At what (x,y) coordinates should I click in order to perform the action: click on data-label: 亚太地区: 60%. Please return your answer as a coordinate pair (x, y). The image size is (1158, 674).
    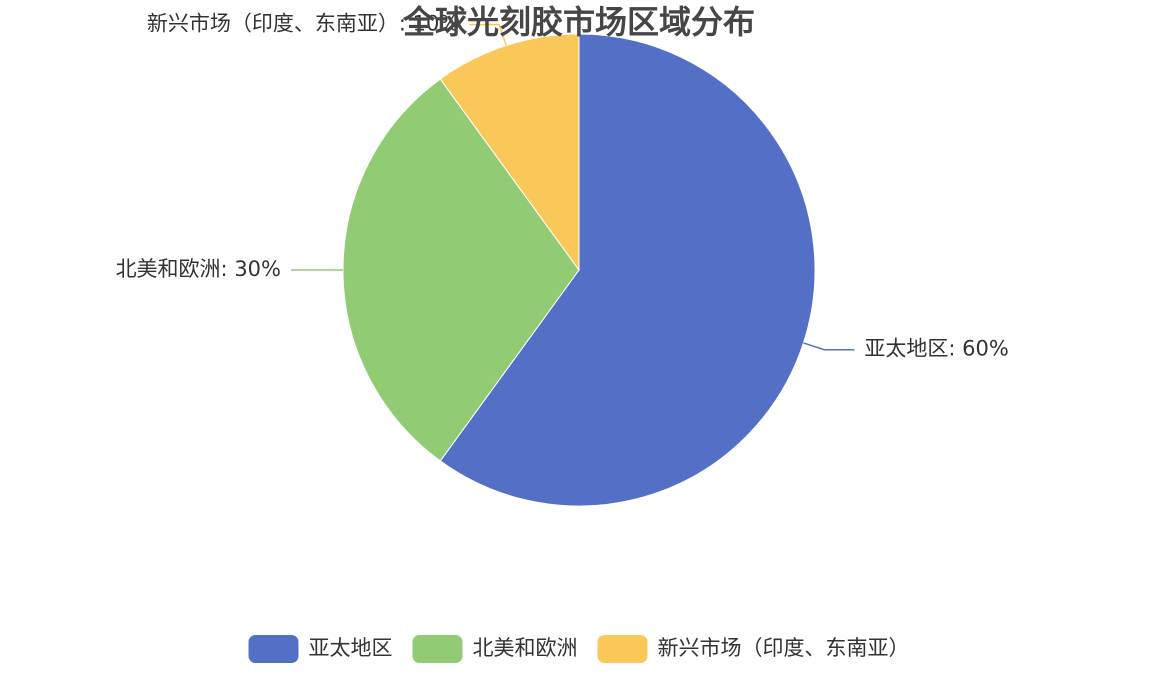
    Looking at the image, I should click on (936, 349).